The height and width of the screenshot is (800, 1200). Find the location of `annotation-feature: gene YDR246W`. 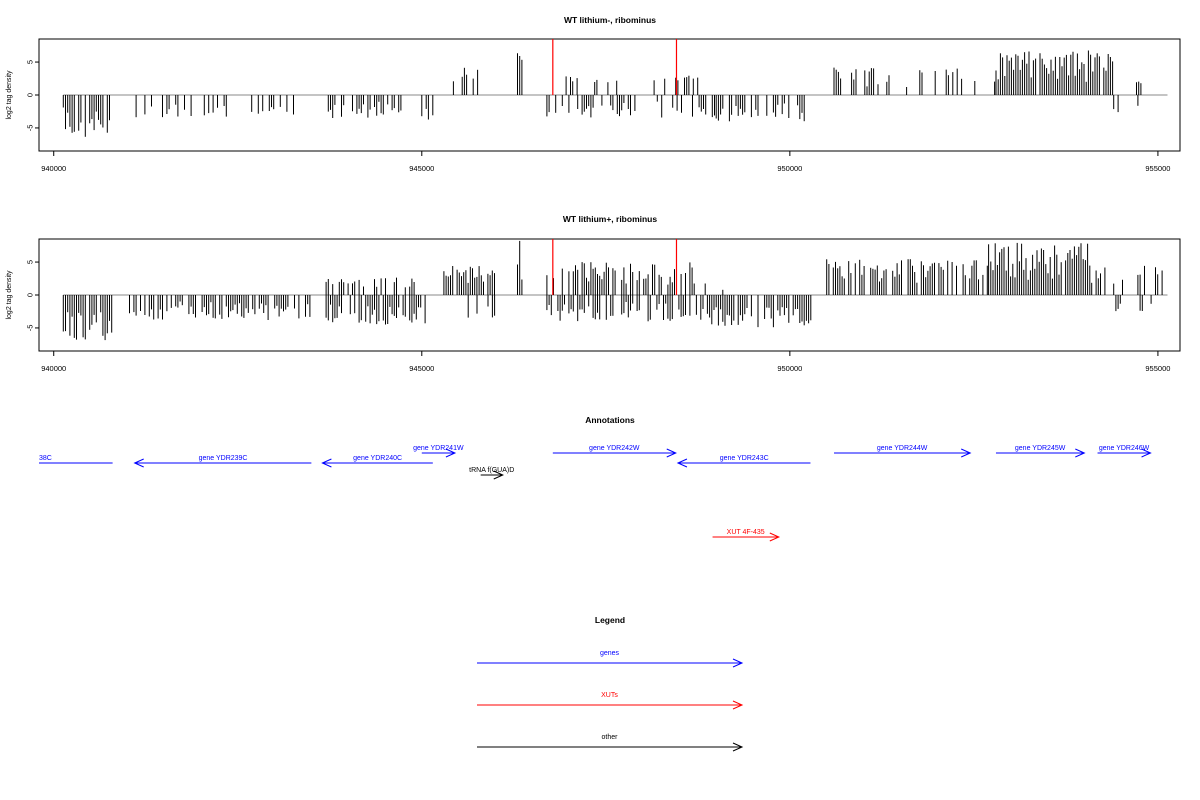

annotation-feature: gene YDR246W is located at coordinates (1124, 451).